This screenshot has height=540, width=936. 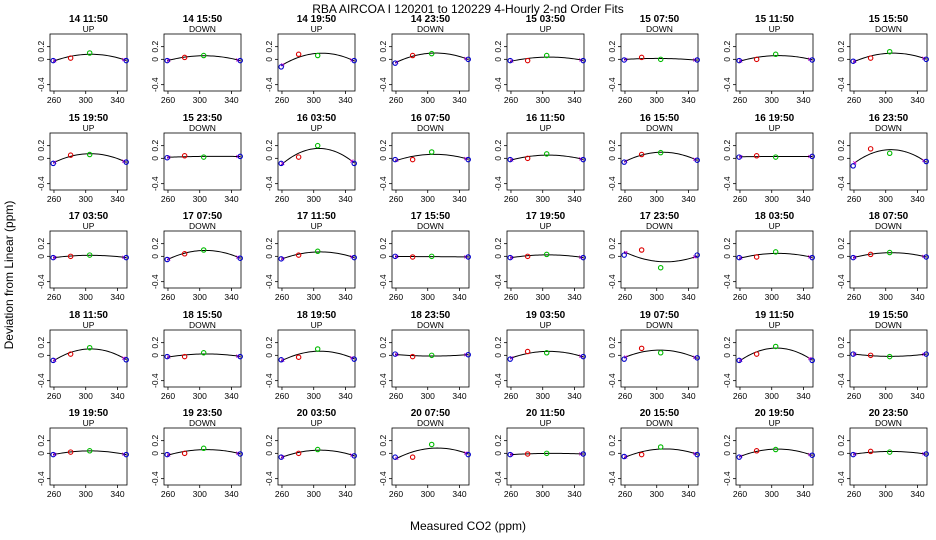 I want to click on panel-title: 14 15:50, so click(x=203, y=19).